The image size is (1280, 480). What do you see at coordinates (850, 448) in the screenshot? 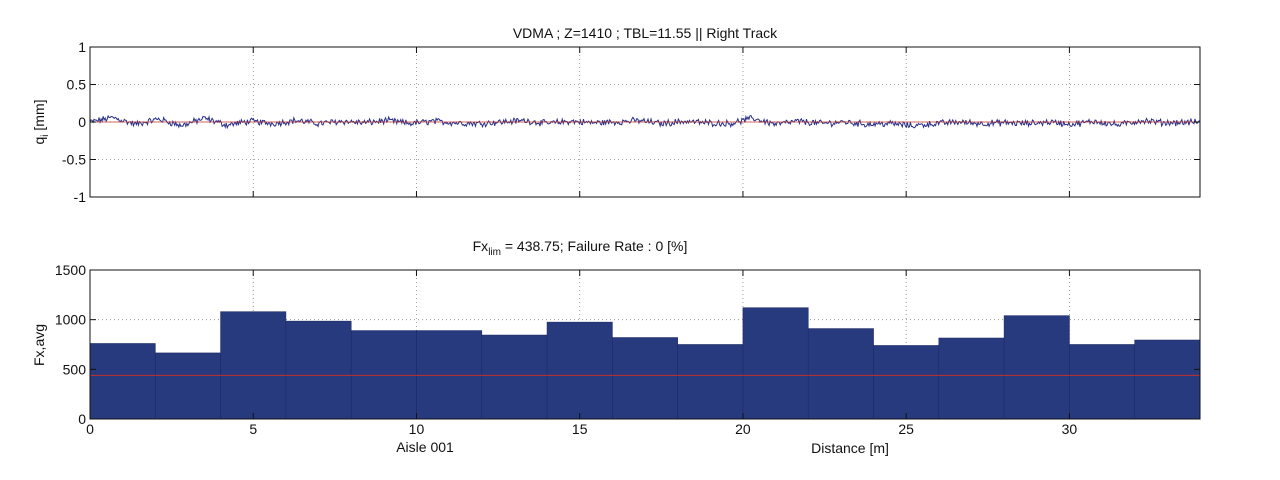
I see `bottom-x-axis-label: Distance [m]` at bounding box center [850, 448].